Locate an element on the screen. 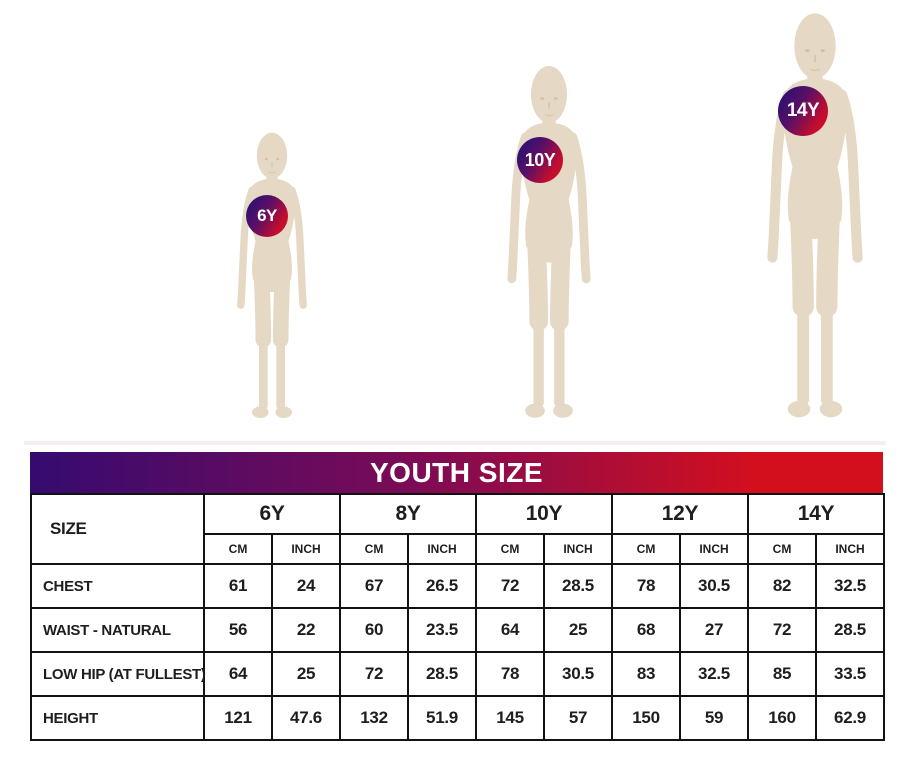 This screenshot has height=771, width=913. value-cell: 24 is located at coordinates (306, 586).